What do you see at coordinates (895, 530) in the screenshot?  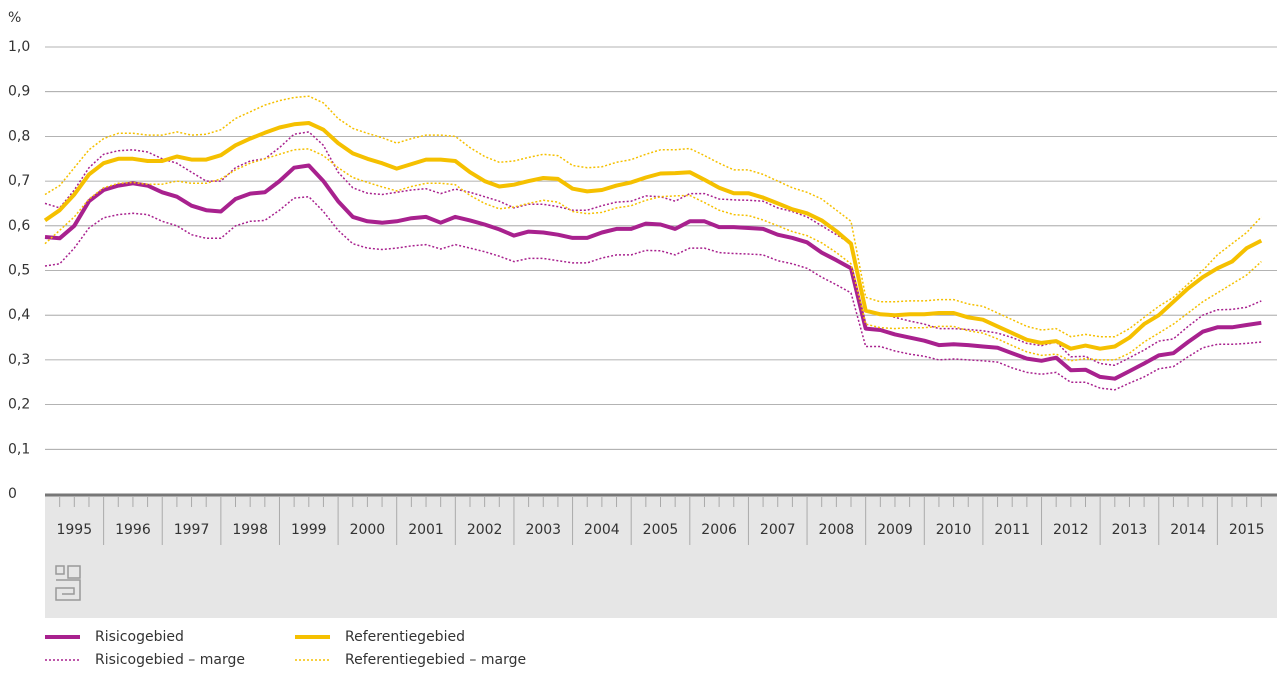 I see `x-tick-label: 2009` at bounding box center [895, 530].